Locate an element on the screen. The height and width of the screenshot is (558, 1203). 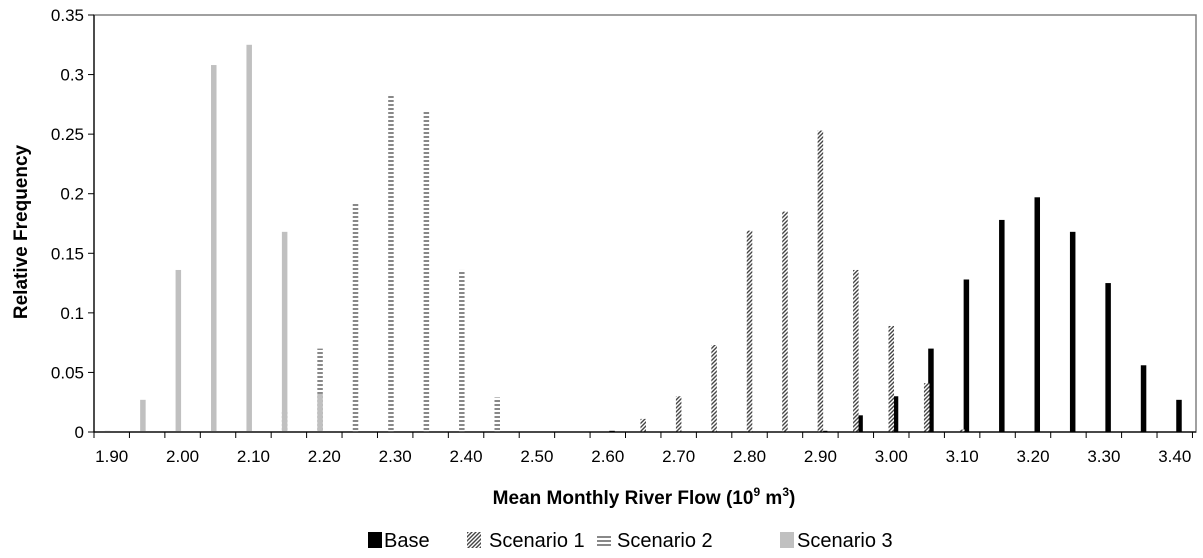
legend-item-base: Base is located at coordinates (399, 541).